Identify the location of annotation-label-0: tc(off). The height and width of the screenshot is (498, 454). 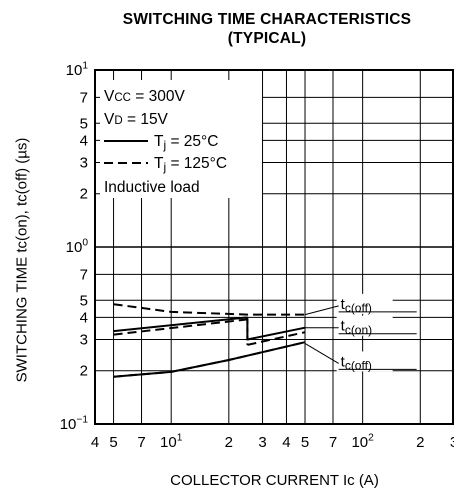
(356, 305).